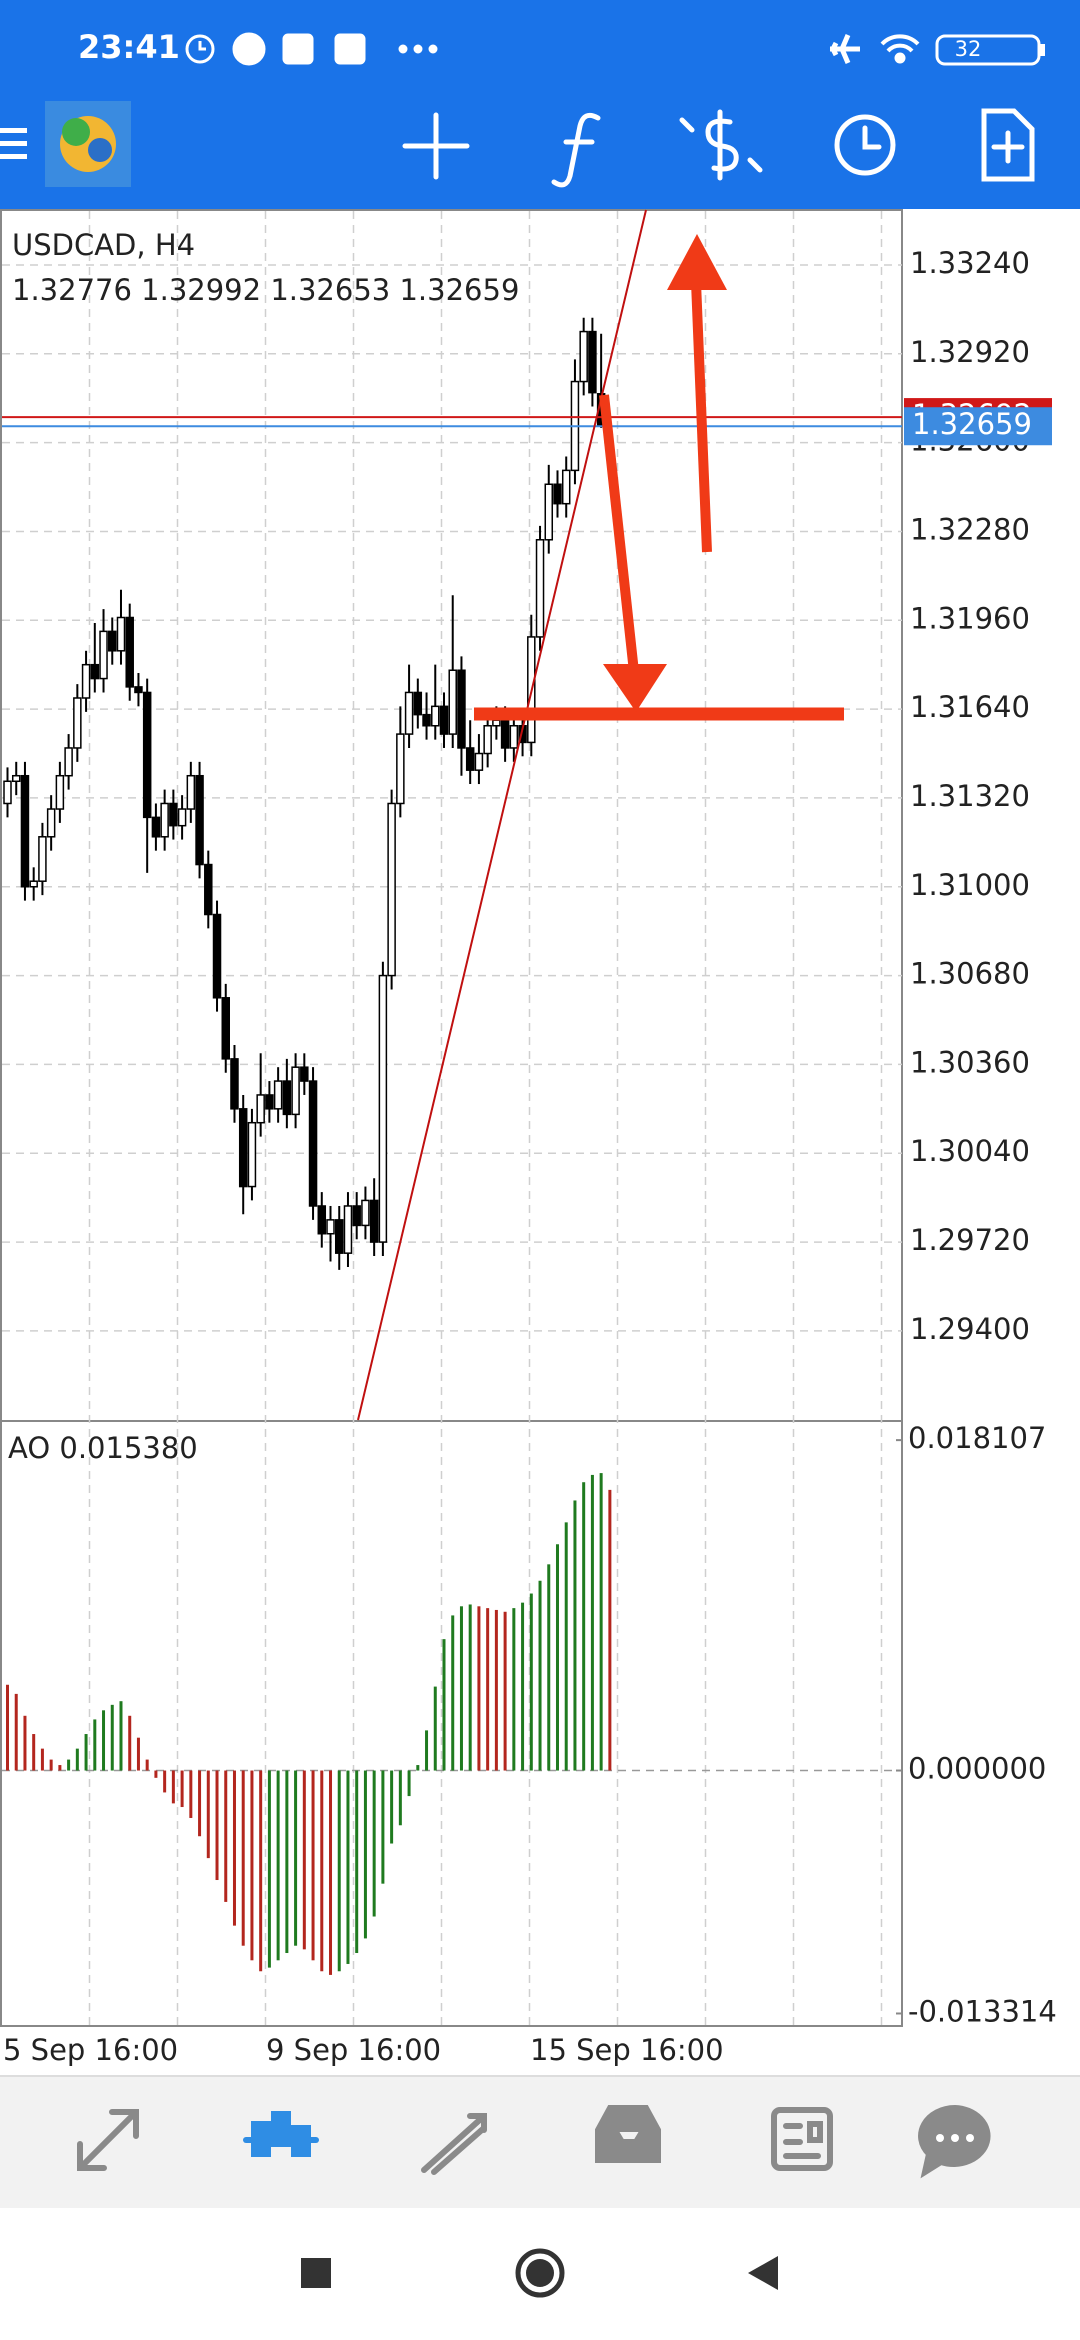 This screenshot has width=1080, height=2340. I want to click on quotes-tab, so click(108, 2140).